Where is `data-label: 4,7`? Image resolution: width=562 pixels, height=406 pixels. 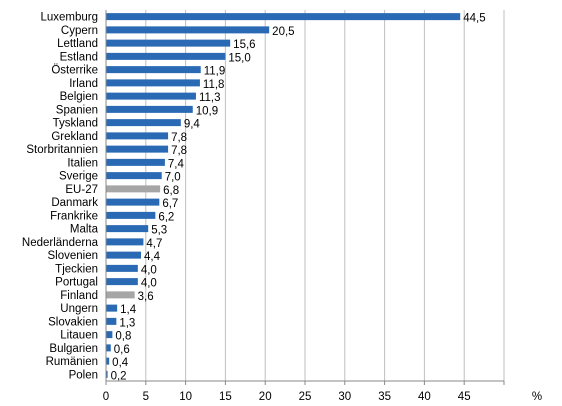
data-label: 4,7 is located at coordinates (154, 244).